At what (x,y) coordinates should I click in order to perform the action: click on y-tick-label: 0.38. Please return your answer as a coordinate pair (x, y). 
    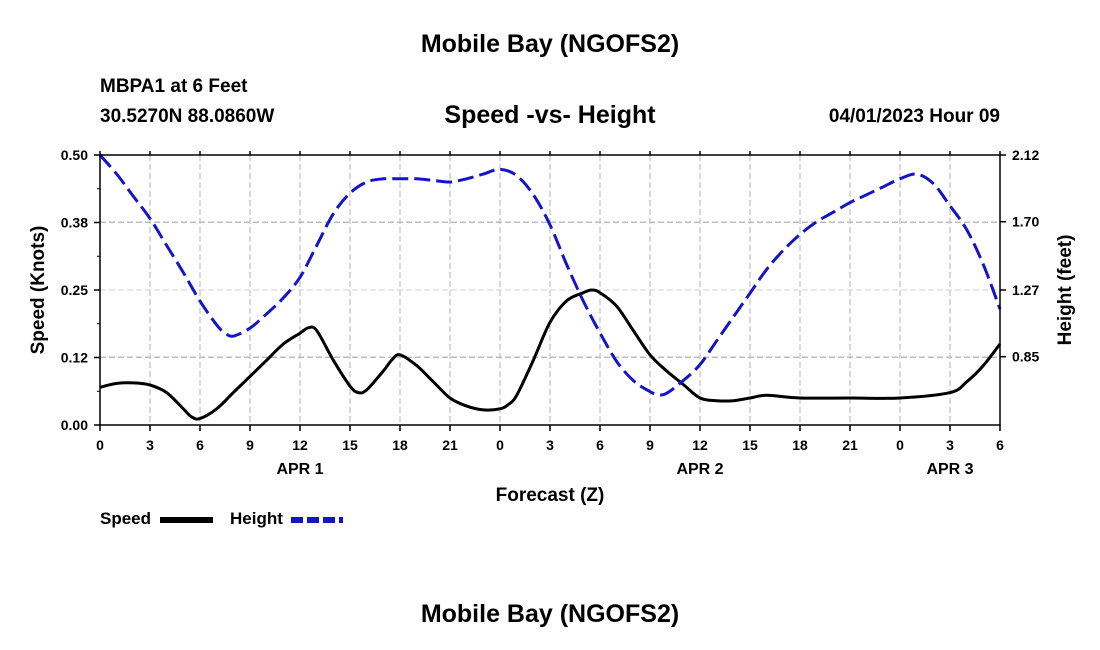
    Looking at the image, I should click on (74, 223).